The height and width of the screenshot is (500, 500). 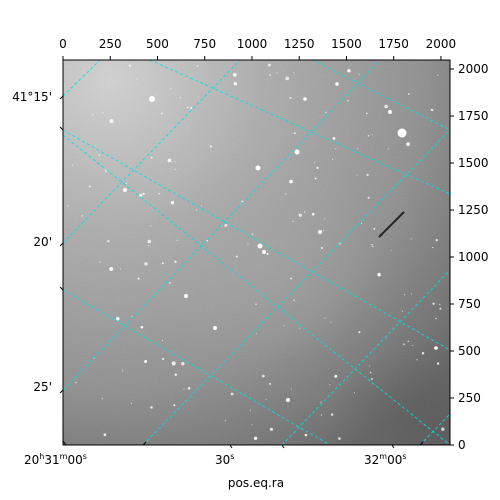 What do you see at coordinates (469, 398) in the screenshot?
I see `right-tick-label-1: 250` at bounding box center [469, 398].